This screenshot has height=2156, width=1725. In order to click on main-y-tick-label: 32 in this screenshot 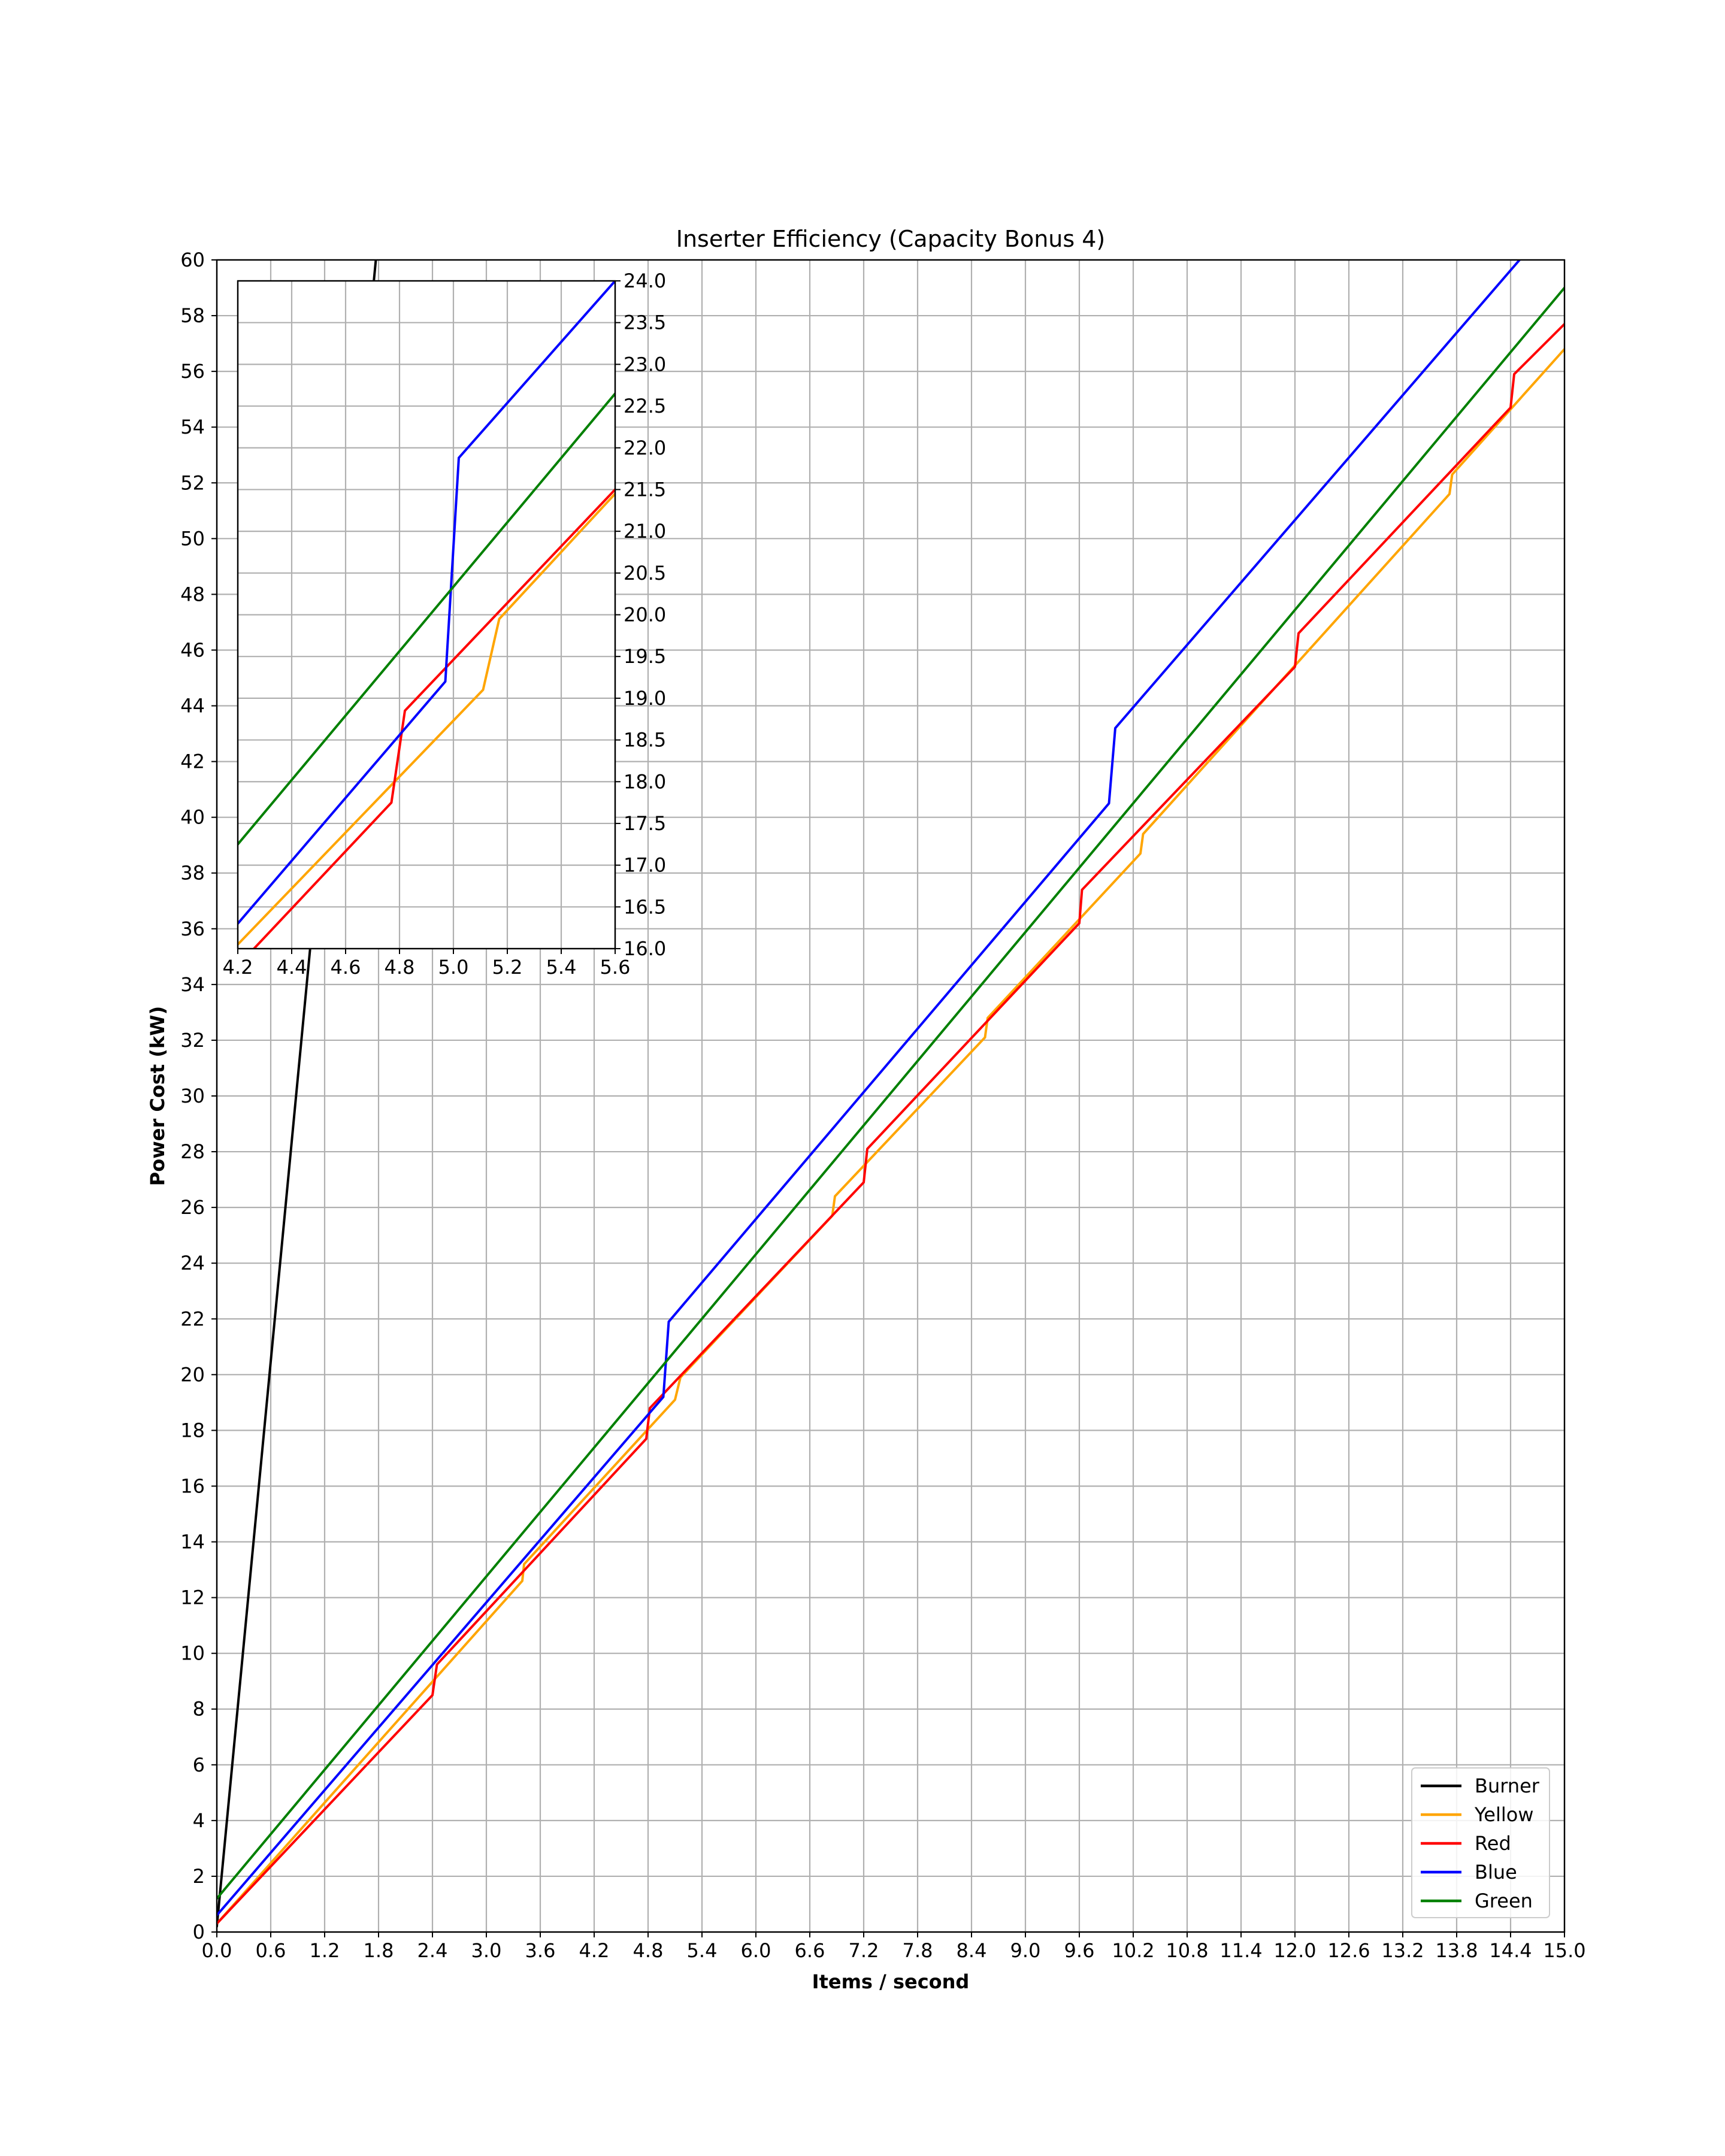, I will do `click(192, 1041)`.